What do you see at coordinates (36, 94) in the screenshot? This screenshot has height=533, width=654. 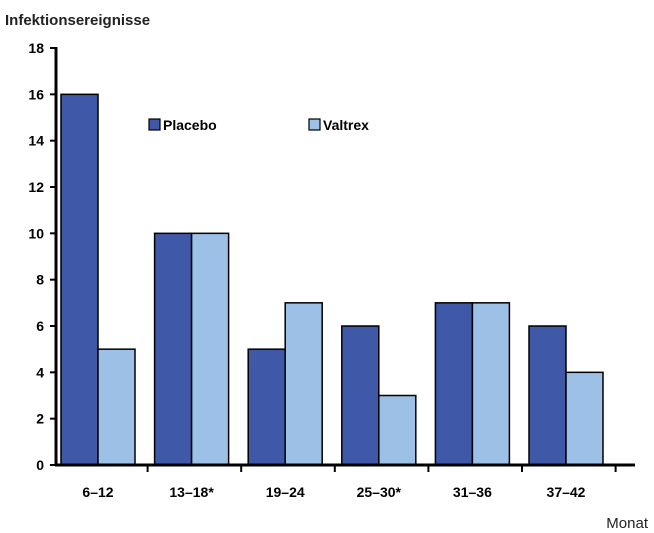 I see `y-tick-label: 16` at bounding box center [36, 94].